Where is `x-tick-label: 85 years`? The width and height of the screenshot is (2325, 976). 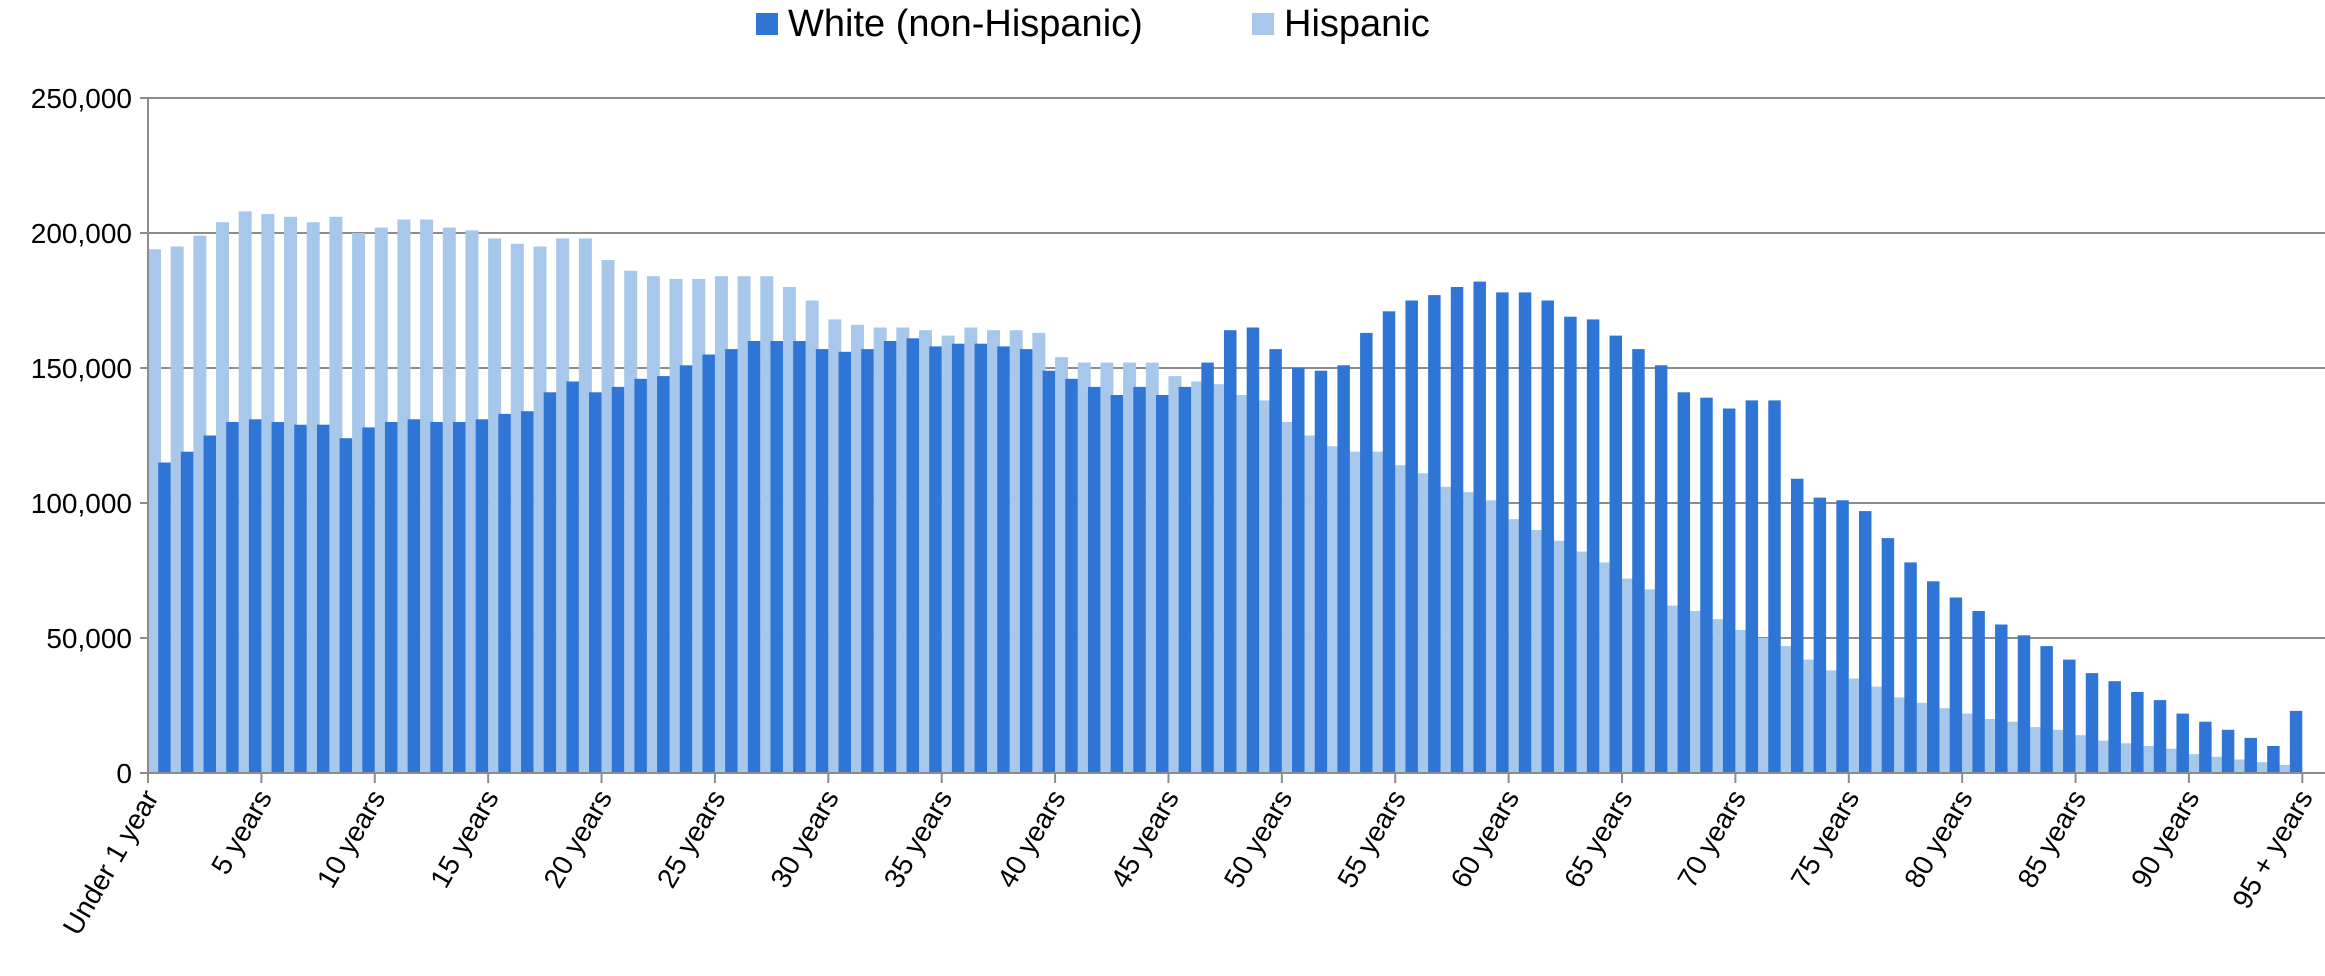 x-tick-label: 85 years is located at coordinates (2052, 839).